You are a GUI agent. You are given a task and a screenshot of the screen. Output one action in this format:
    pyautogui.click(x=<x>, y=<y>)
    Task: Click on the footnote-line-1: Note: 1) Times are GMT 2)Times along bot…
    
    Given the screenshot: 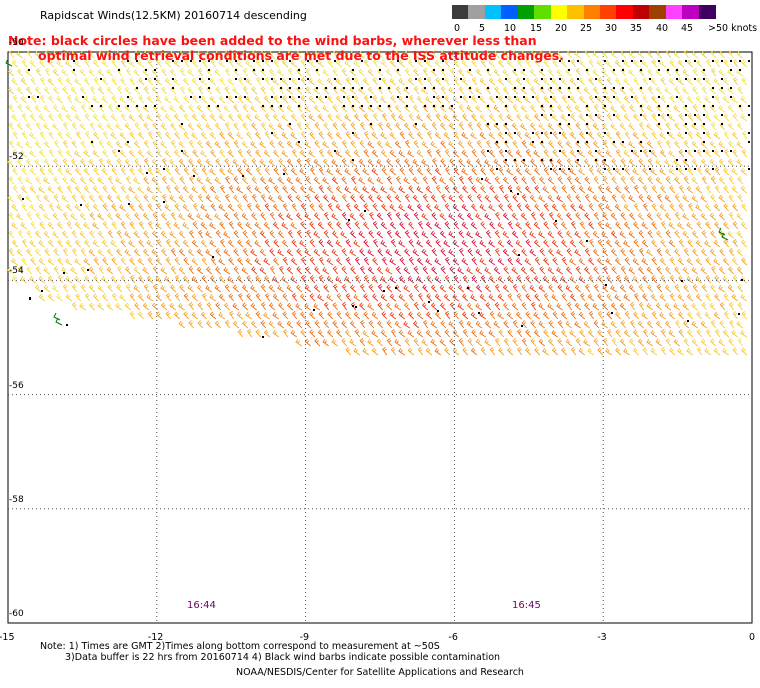 What is the action you would take?
    pyautogui.click(x=240, y=646)
    